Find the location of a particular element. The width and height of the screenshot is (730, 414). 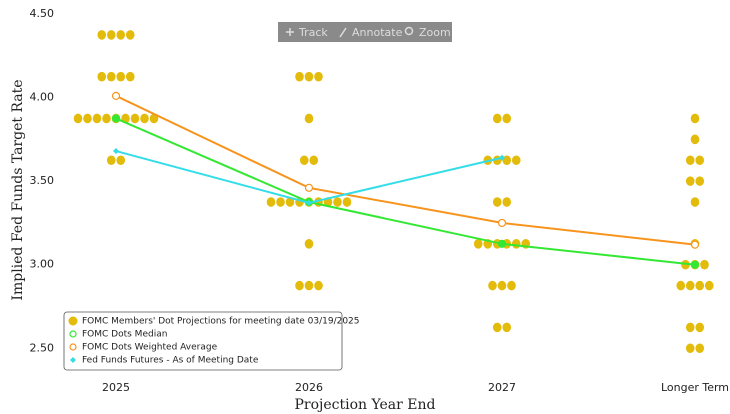

track-label: Track is located at coordinates (313, 32).